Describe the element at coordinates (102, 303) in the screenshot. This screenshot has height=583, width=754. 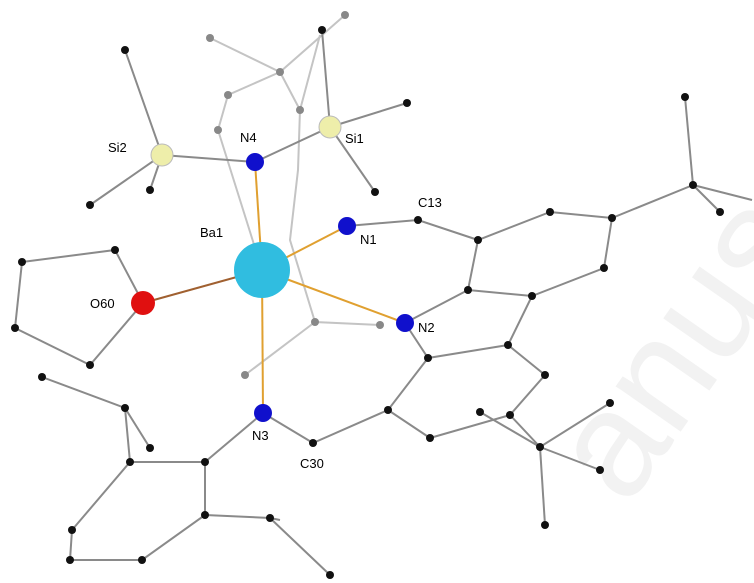
I see `atom-label: O60` at that location.